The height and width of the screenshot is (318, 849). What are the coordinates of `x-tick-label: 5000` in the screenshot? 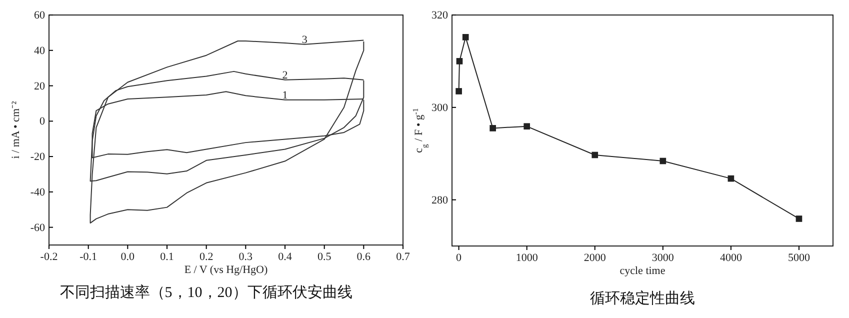 It's located at (799, 258).